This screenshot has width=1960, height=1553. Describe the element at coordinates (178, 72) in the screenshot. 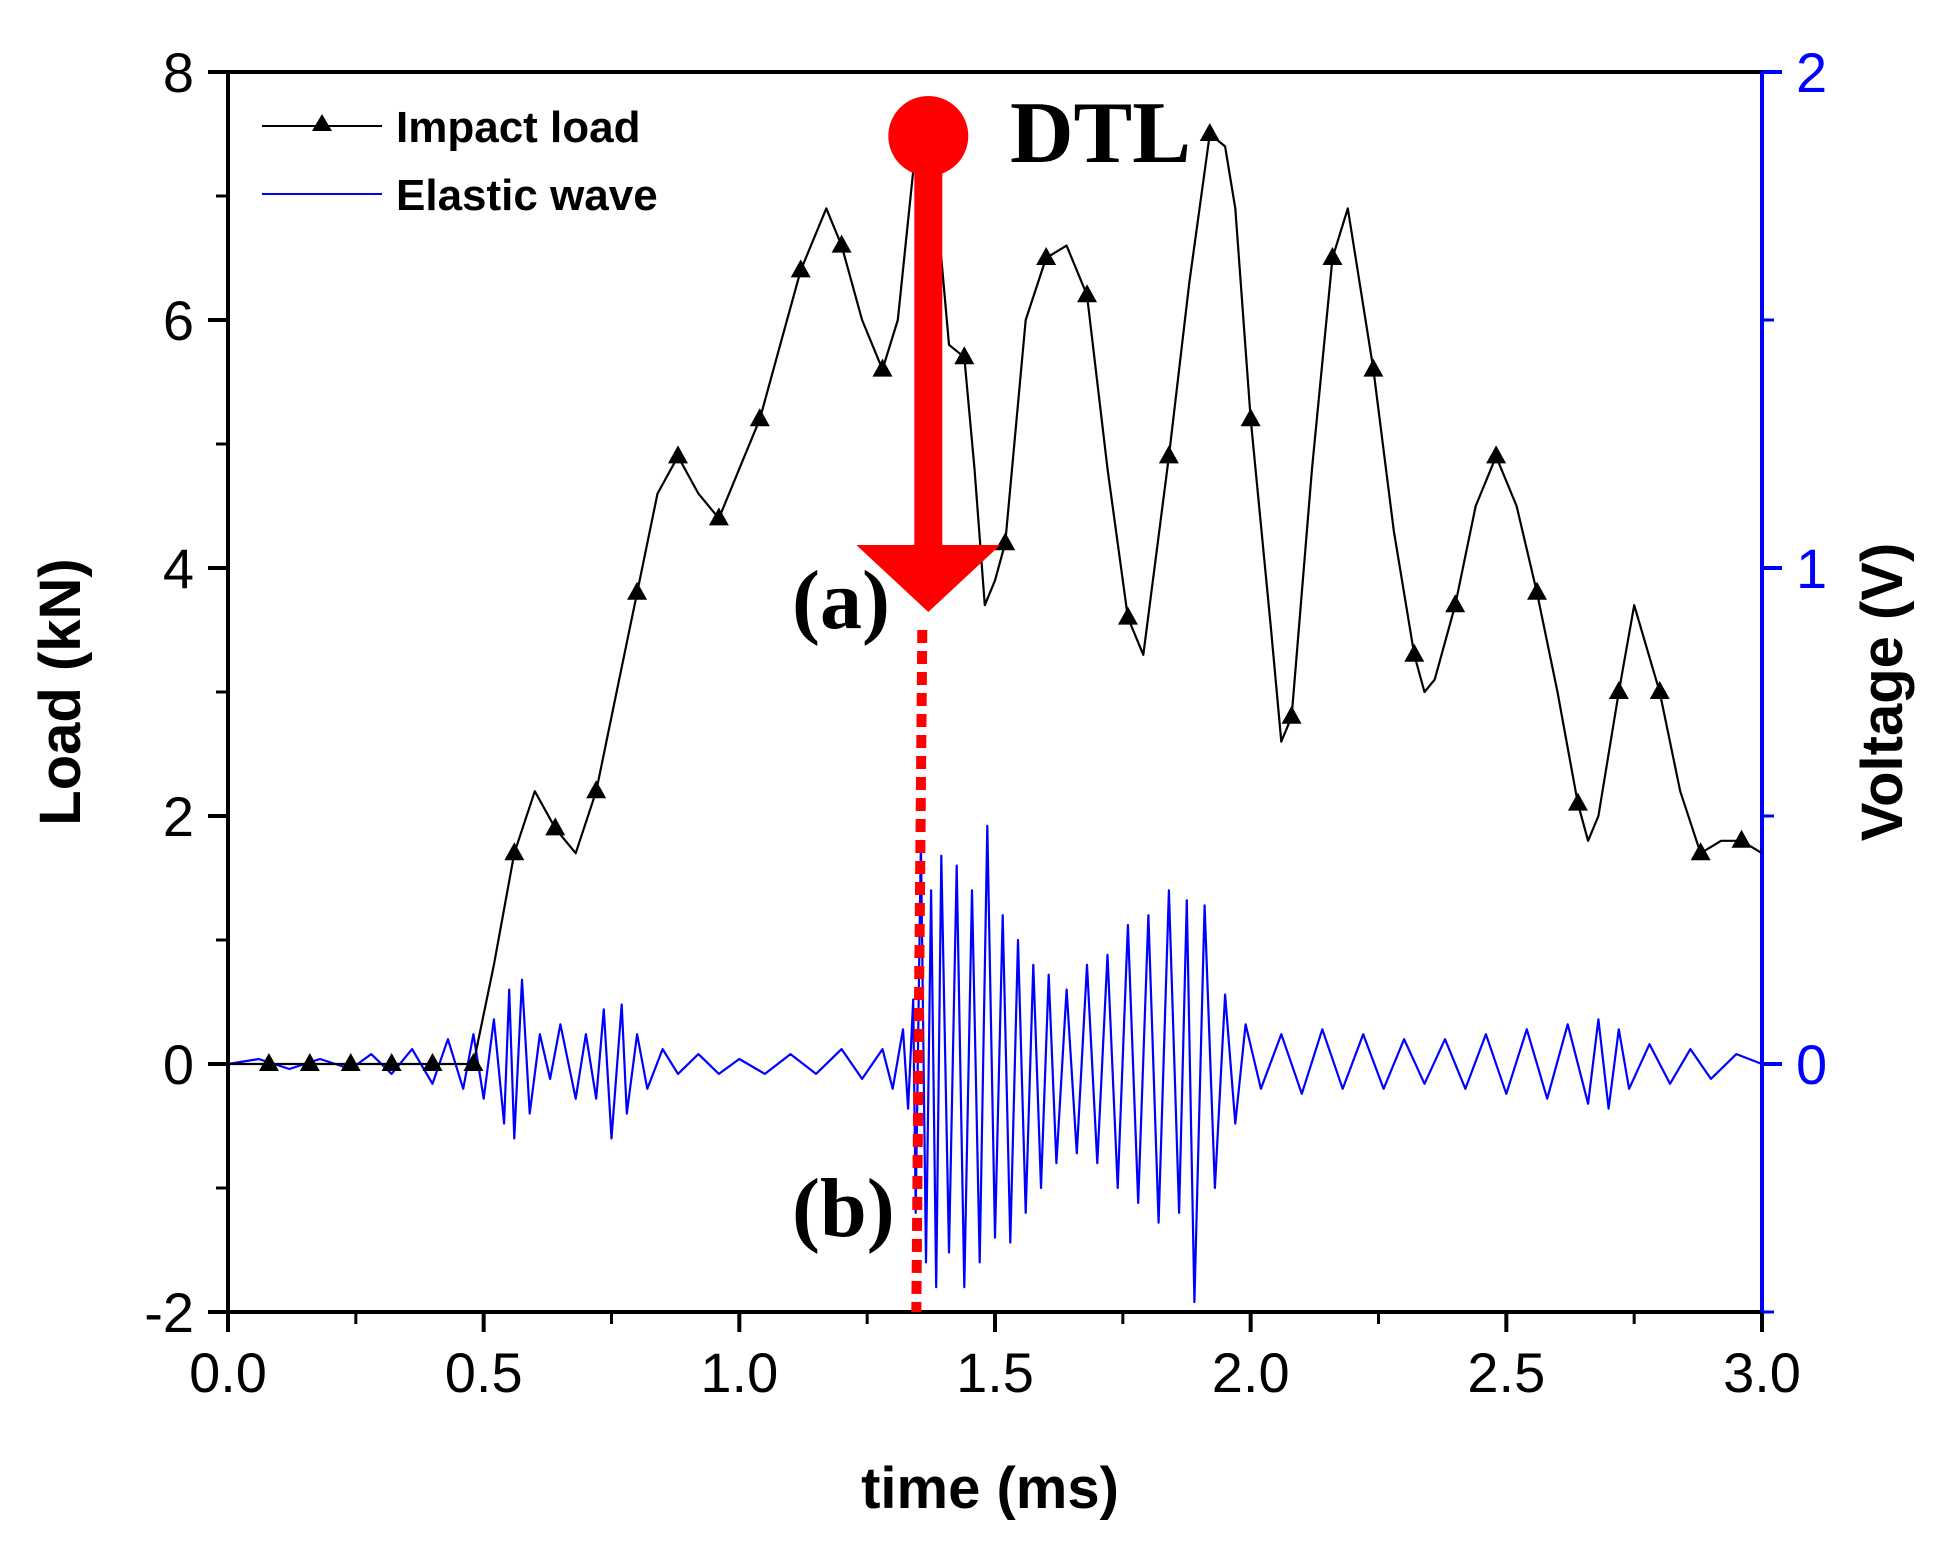

I see `y-tick-label-left: 8` at that location.